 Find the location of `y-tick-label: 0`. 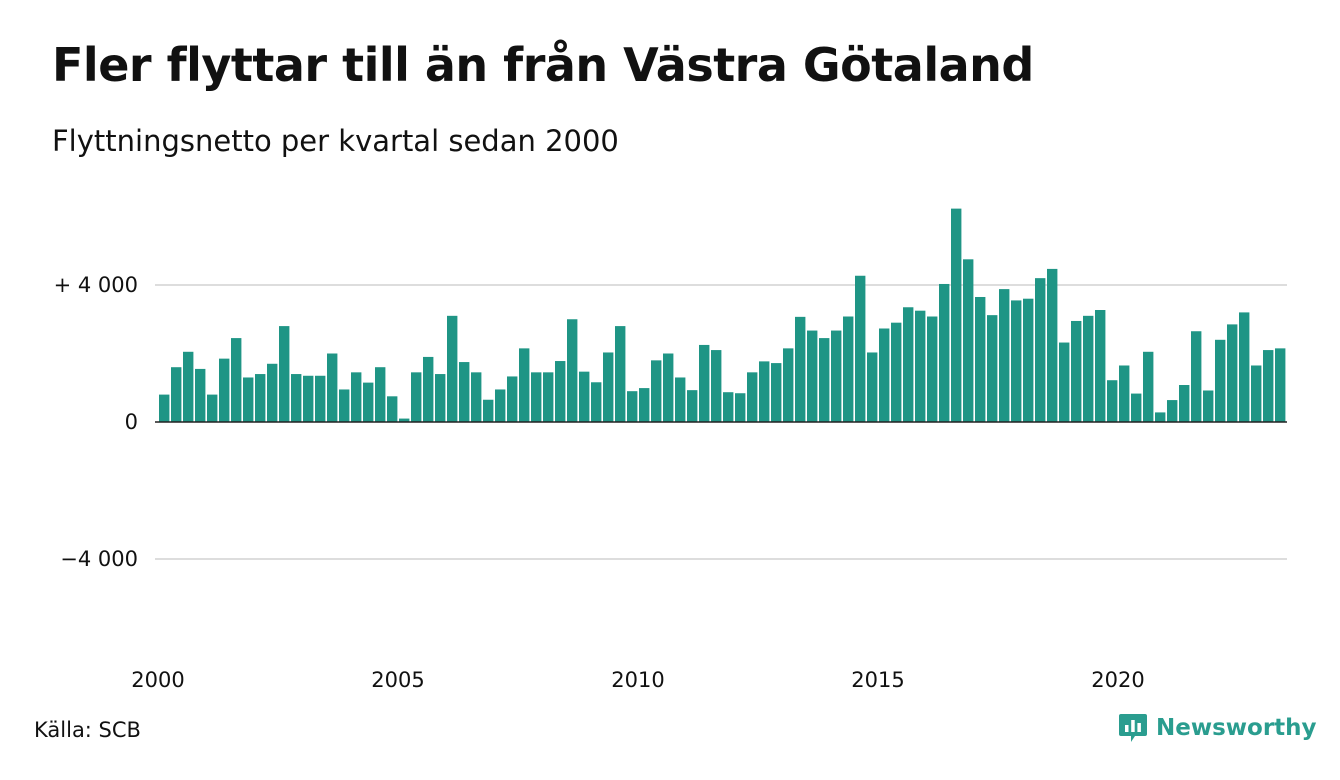

y-tick-label: 0 is located at coordinates (131, 422).